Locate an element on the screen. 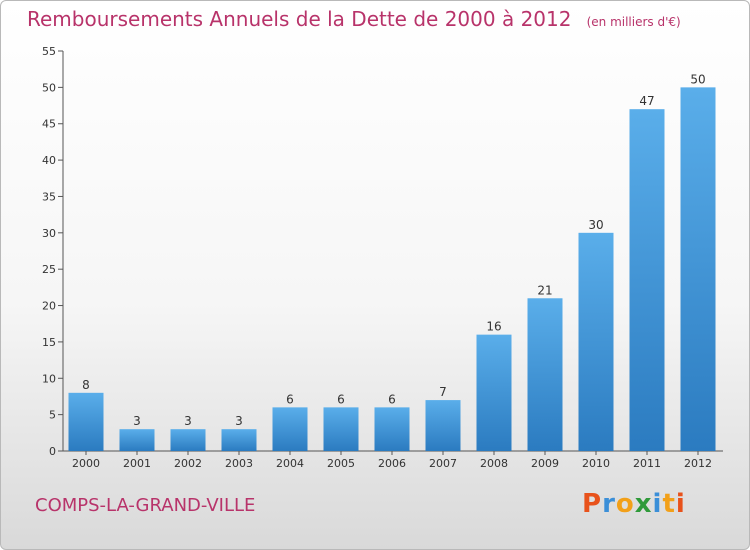 The height and width of the screenshot is (550, 750). y-tick-label: 30 is located at coordinates (49, 233).